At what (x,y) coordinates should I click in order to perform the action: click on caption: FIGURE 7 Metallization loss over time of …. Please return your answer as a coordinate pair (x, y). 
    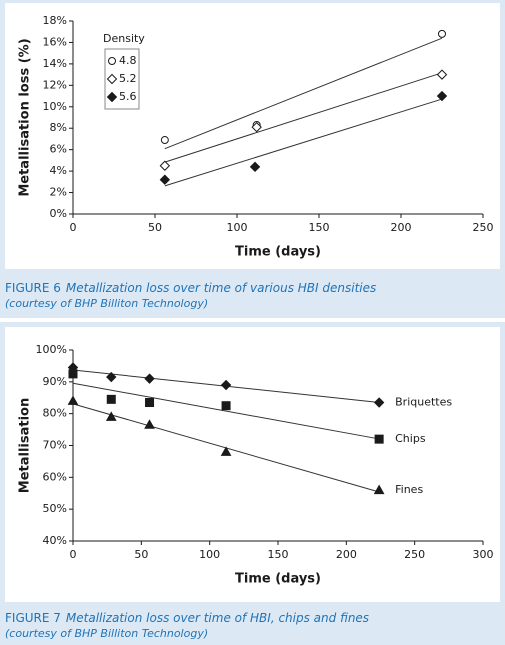
    Looking at the image, I should click on (187, 618).